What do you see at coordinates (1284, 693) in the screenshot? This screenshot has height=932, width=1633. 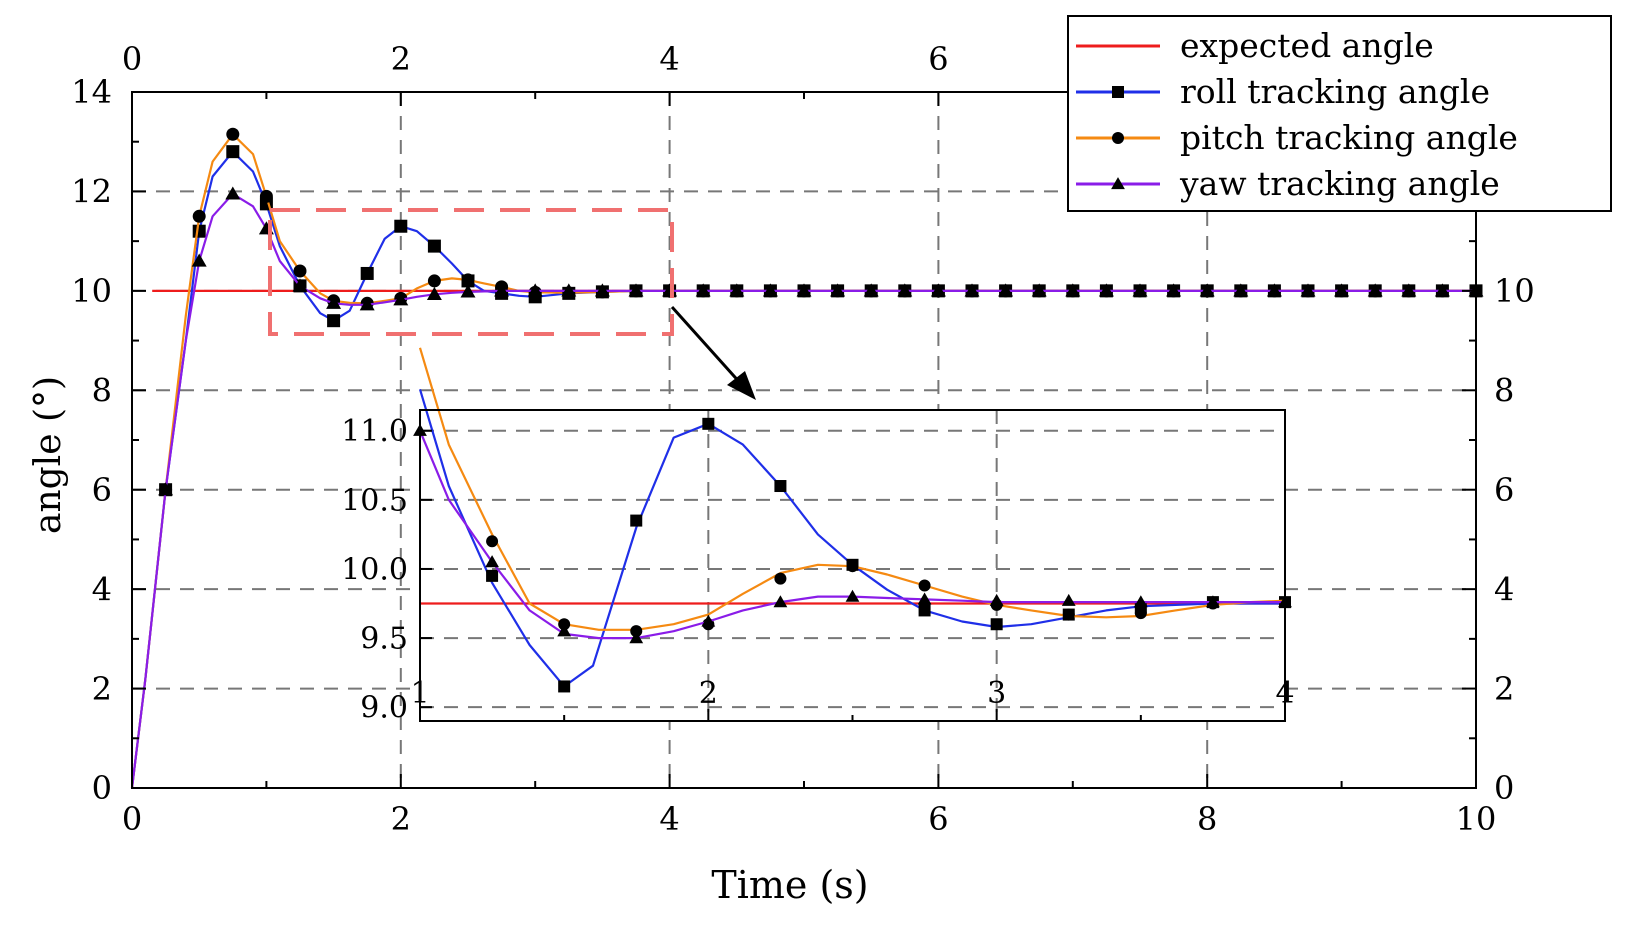 I see `inset-x-tick-label: 4` at bounding box center [1284, 693].